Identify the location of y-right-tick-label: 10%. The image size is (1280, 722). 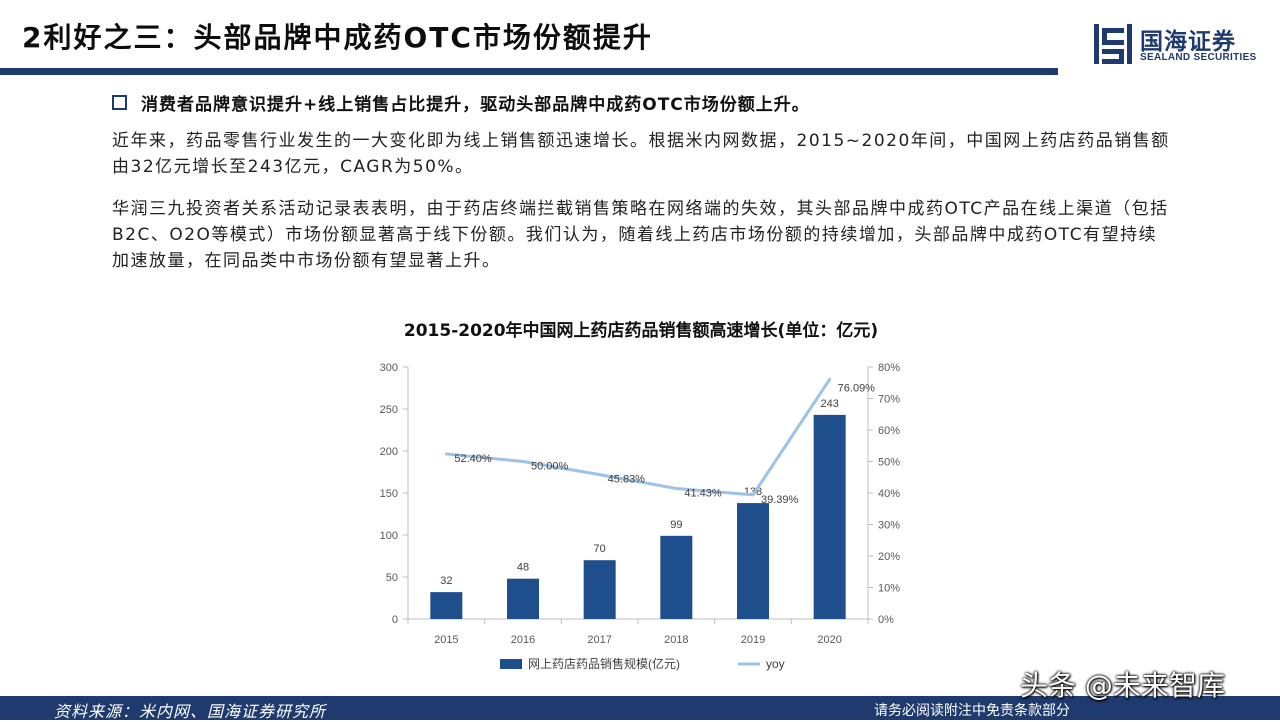
(889, 589).